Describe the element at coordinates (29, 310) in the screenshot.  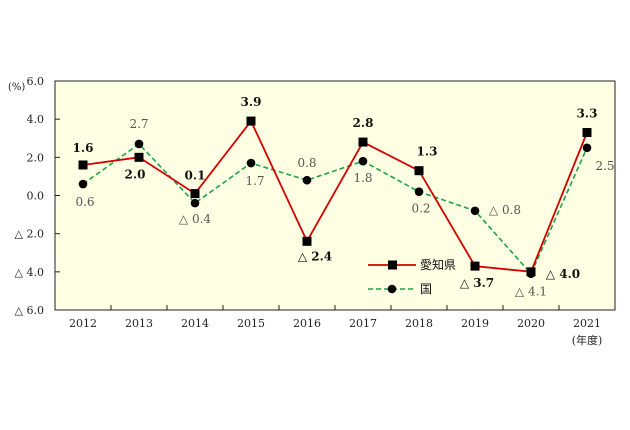
I see `y-tick-label: △ 6.0` at that location.